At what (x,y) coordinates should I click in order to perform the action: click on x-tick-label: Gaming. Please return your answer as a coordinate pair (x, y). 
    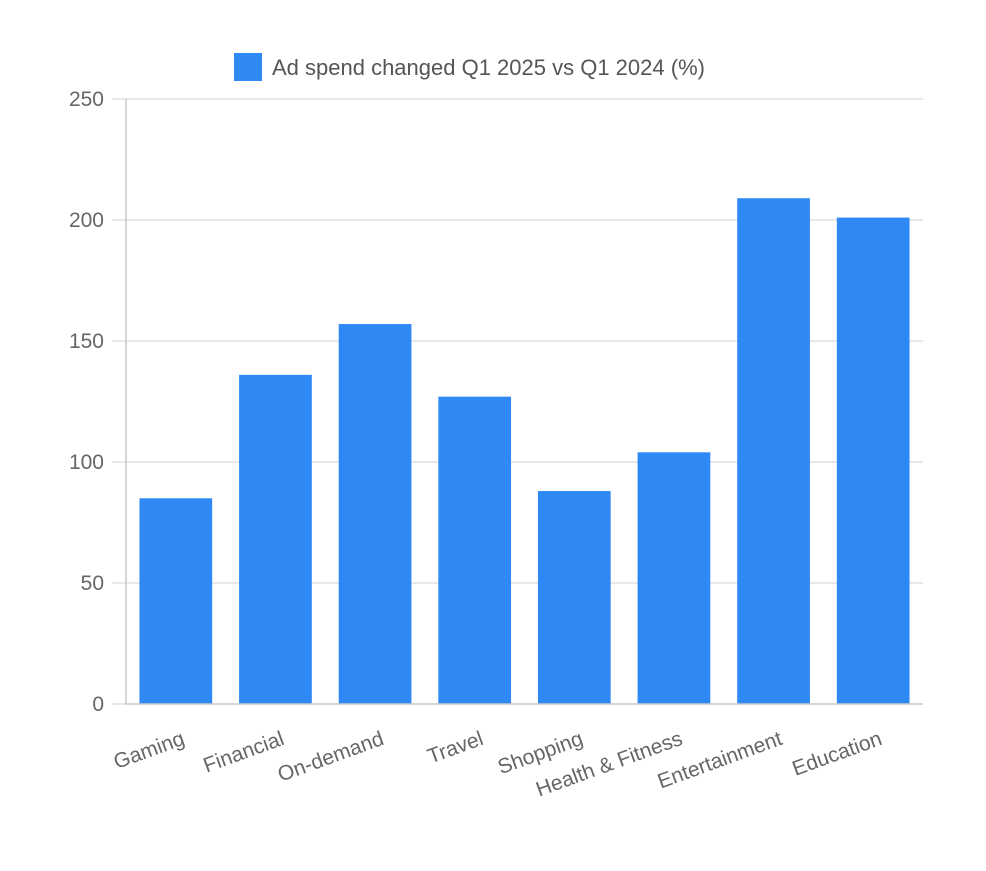
    Looking at the image, I should click on (149, 750).